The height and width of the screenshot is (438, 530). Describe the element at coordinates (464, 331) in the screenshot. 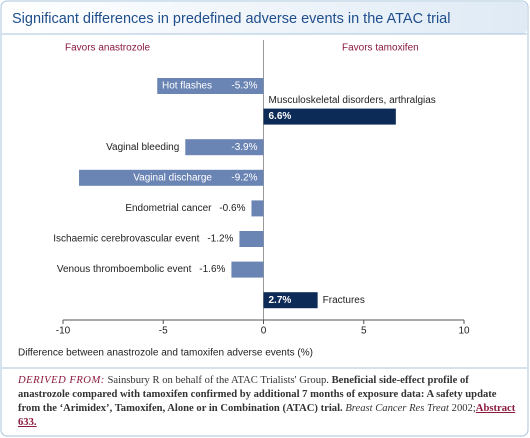

I see `x-tick-label: 10` at that location.